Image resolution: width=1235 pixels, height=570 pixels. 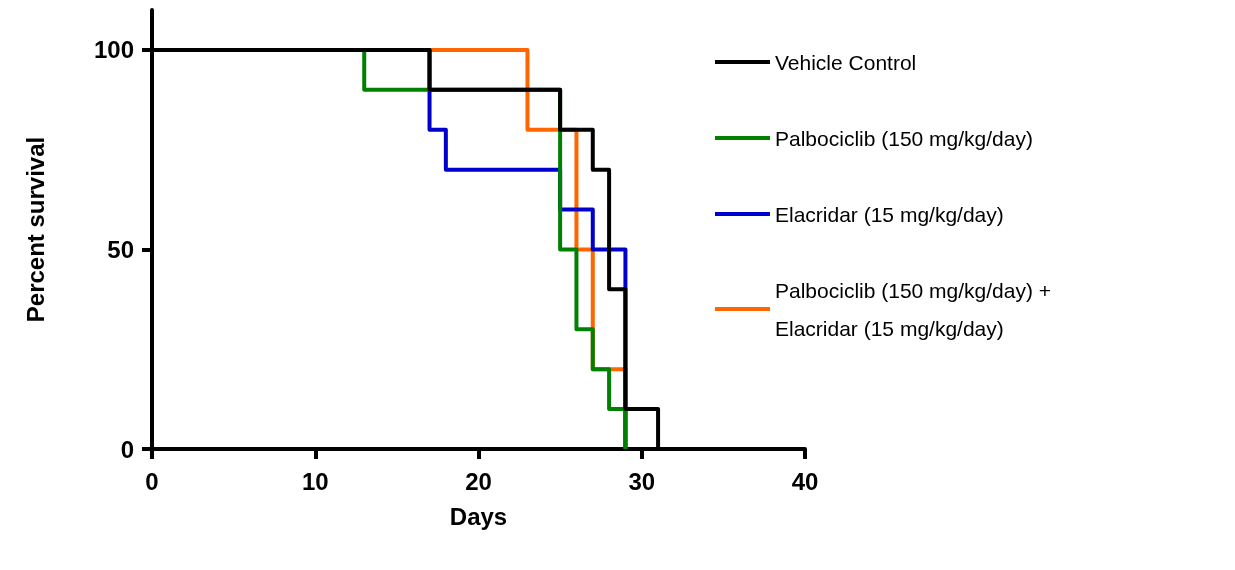 What do you see at coordinates (478, 516) in the screenshot?
I see `x-axis-title: Days` at bounding box center [478, 516].